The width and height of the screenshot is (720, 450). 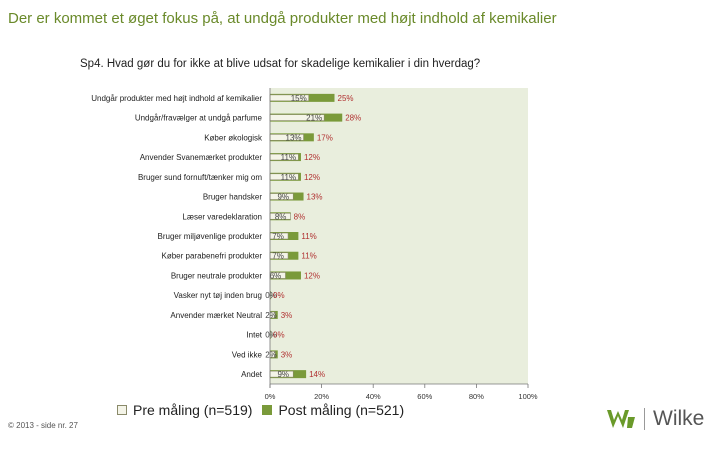 I want to click on data-label-post: 25%, so click(x=346, y=98).